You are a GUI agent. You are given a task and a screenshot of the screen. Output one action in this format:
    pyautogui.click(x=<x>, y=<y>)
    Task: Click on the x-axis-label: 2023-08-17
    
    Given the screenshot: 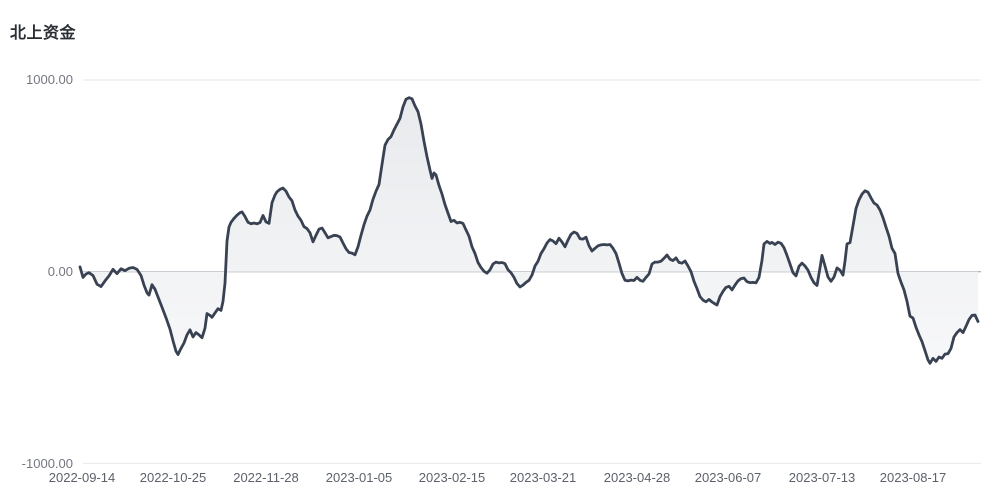 What is the action you would take?
    pyautogui.click(x=913, y=477)
    